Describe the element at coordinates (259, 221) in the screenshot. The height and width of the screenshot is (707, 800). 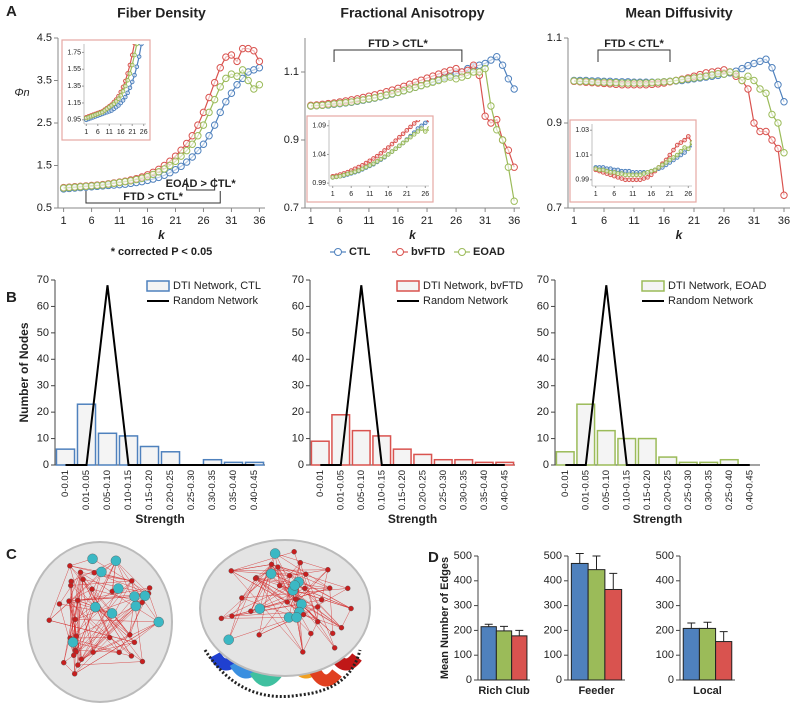
I see `x-tick-label: 36` at that location.